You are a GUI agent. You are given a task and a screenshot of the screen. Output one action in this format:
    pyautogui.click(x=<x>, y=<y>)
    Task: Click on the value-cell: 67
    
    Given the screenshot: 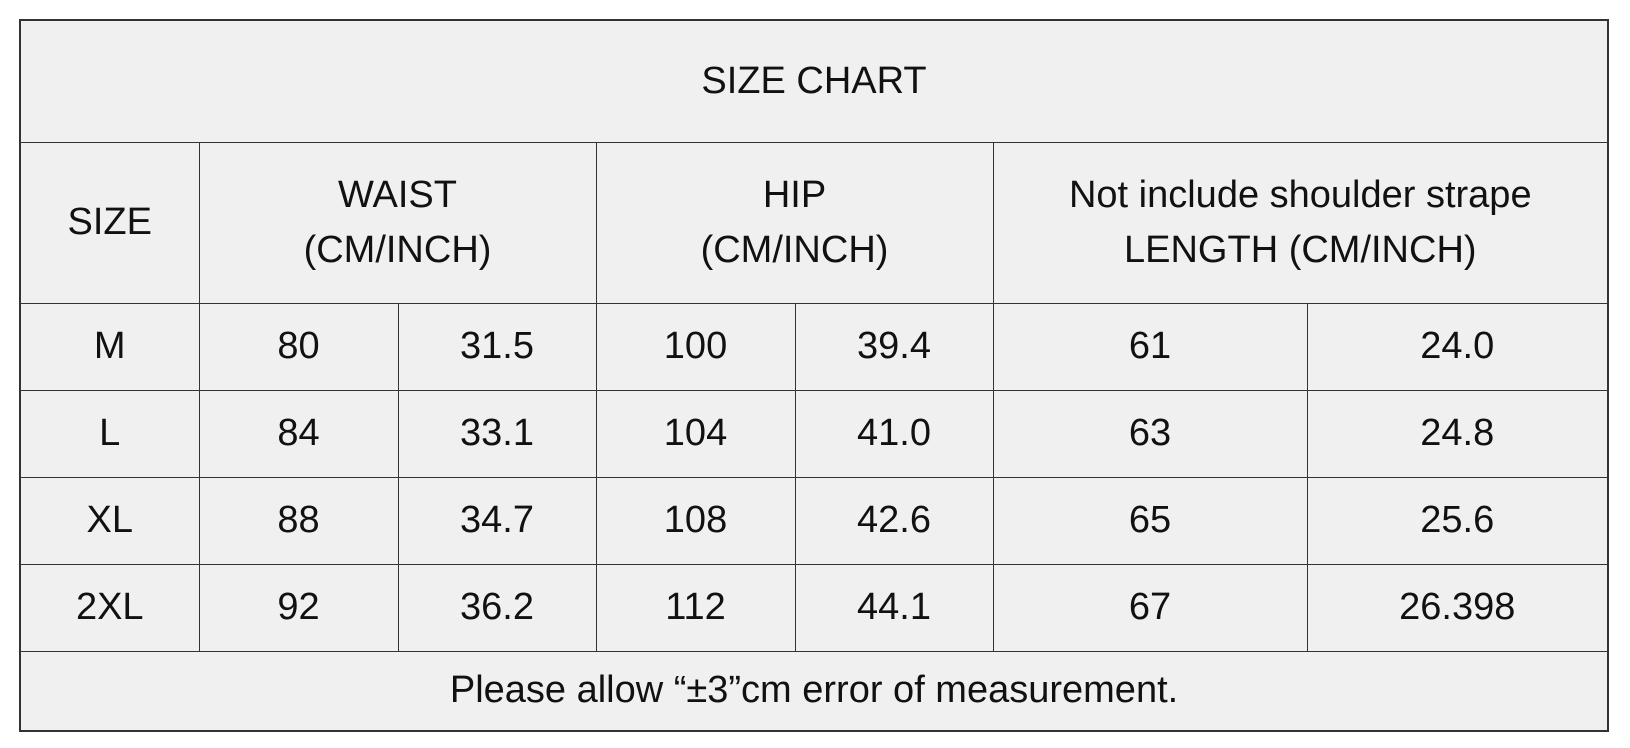 What is the action you would take?
    pyautogui.click(x=1150, y=608)
    